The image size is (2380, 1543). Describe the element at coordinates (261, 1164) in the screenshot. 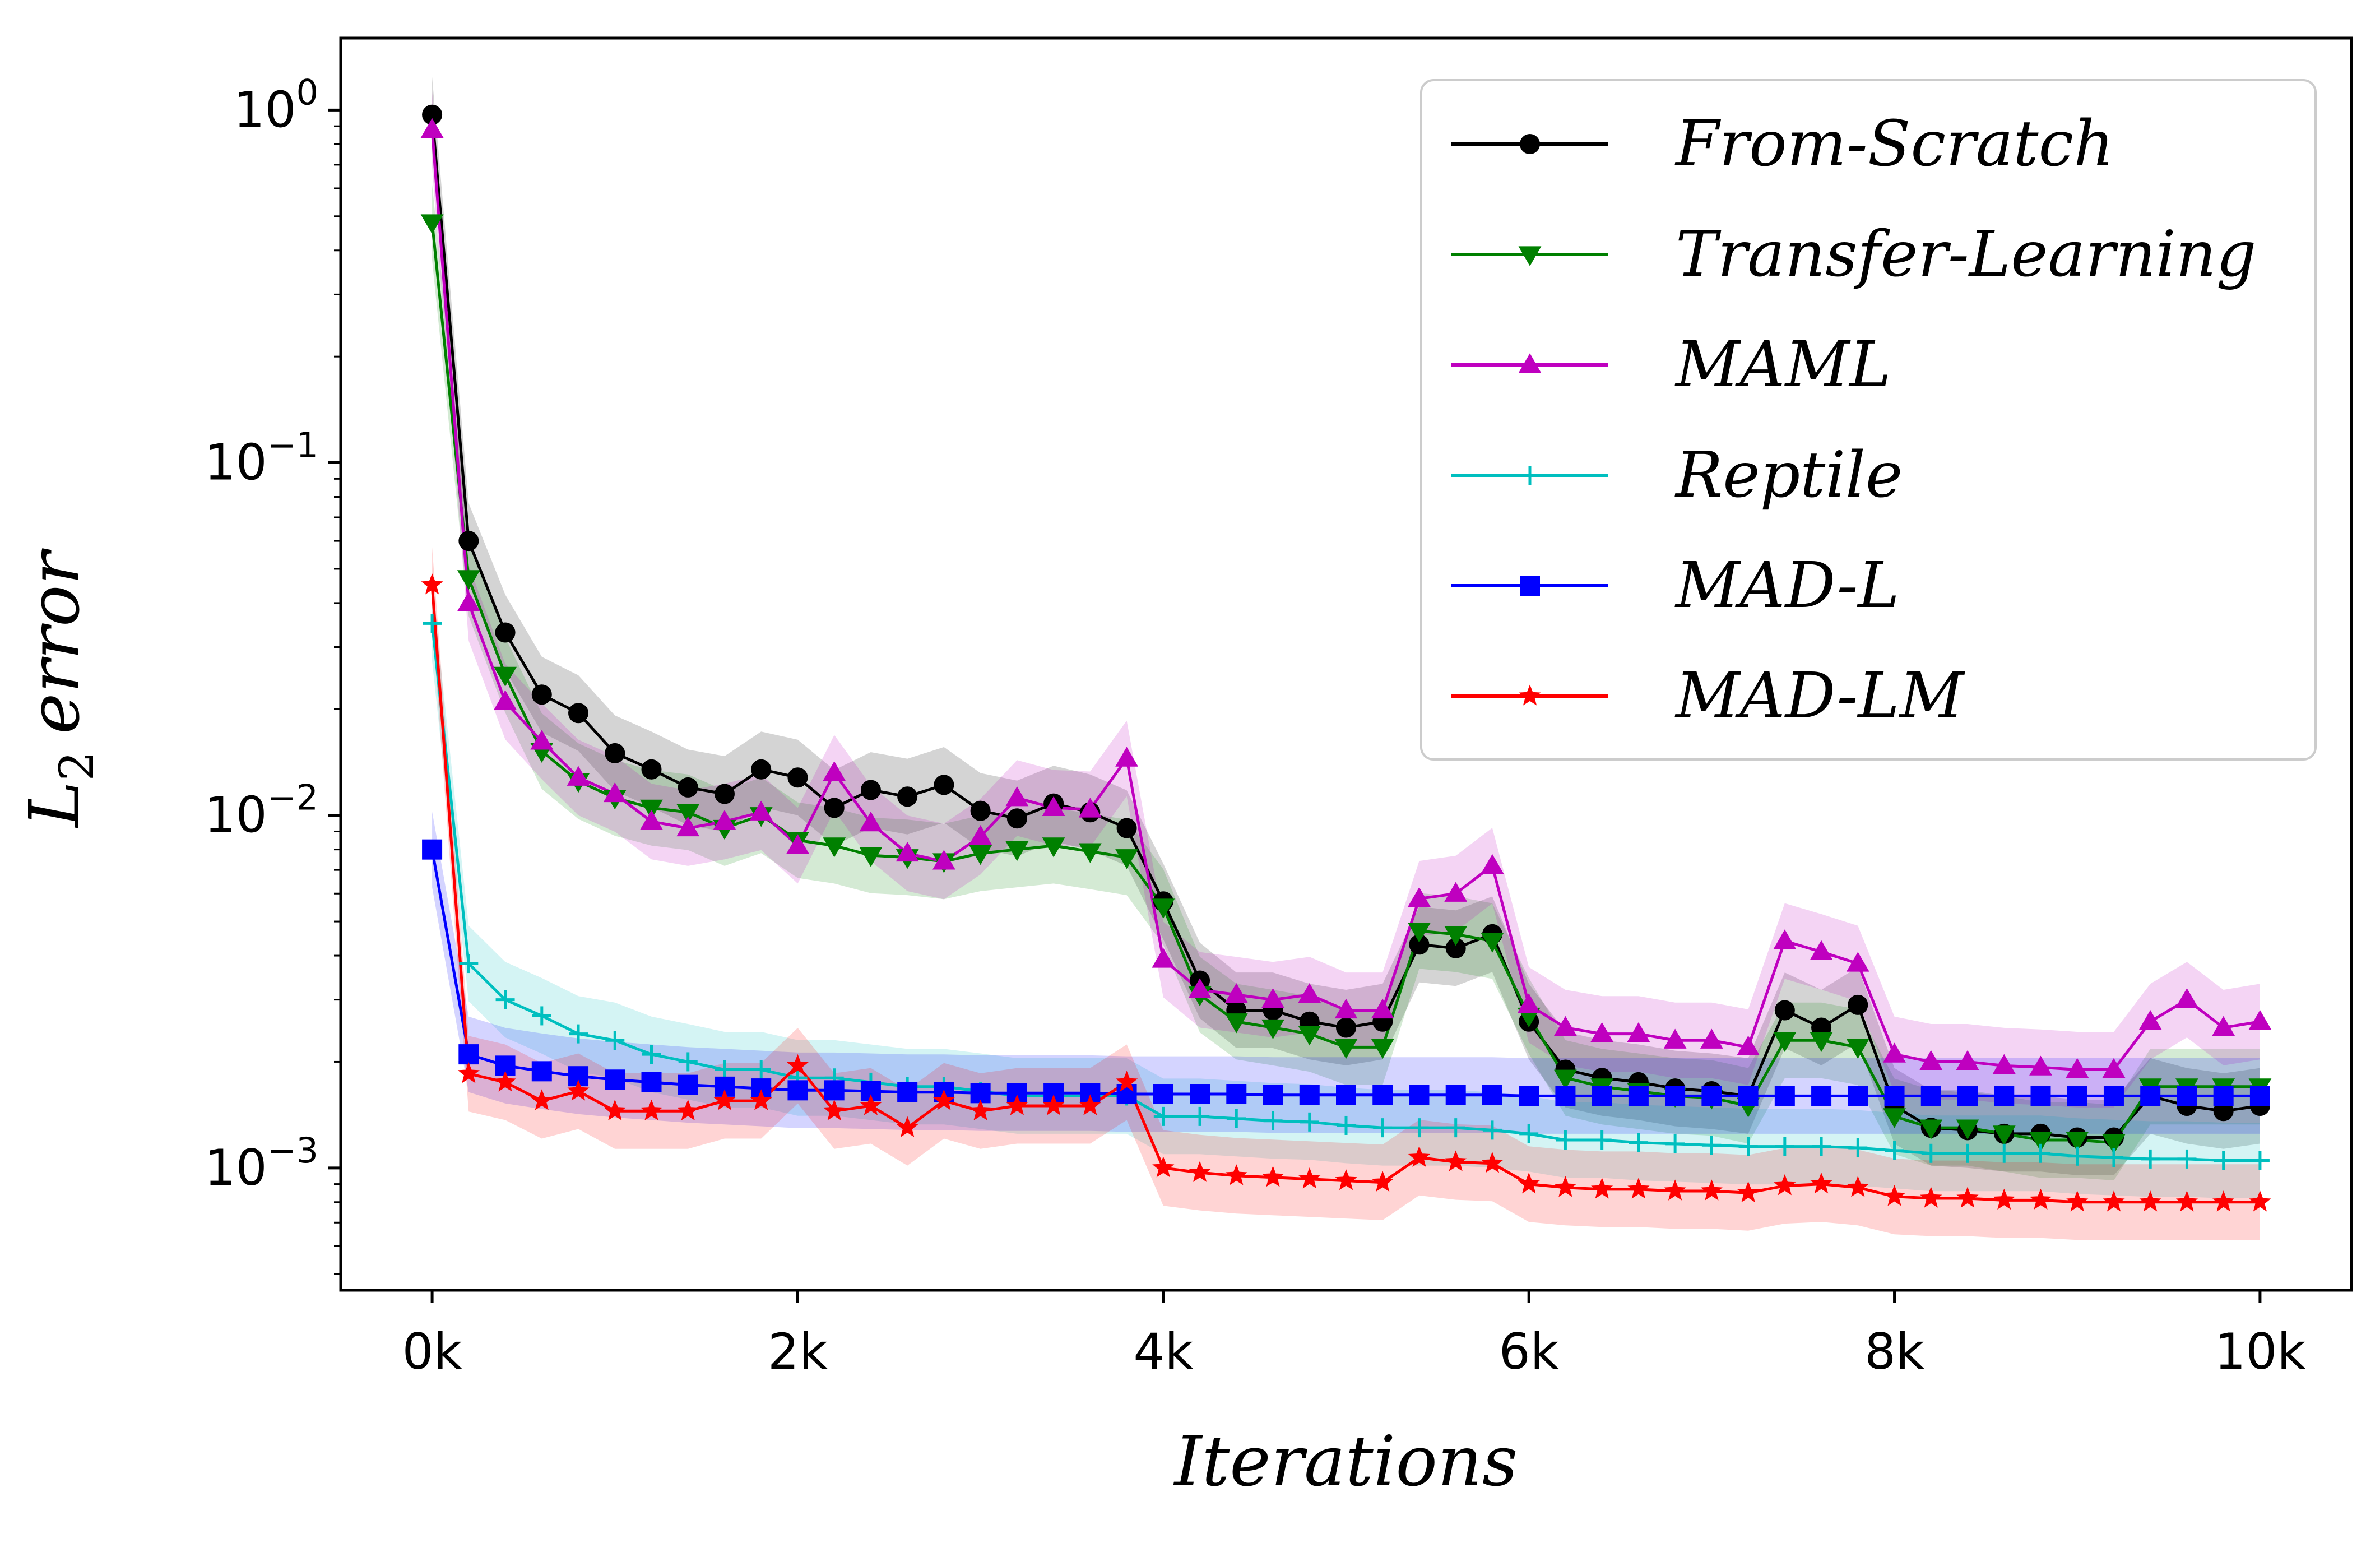

I see `y-tick-label: 10⁻³` at that location.